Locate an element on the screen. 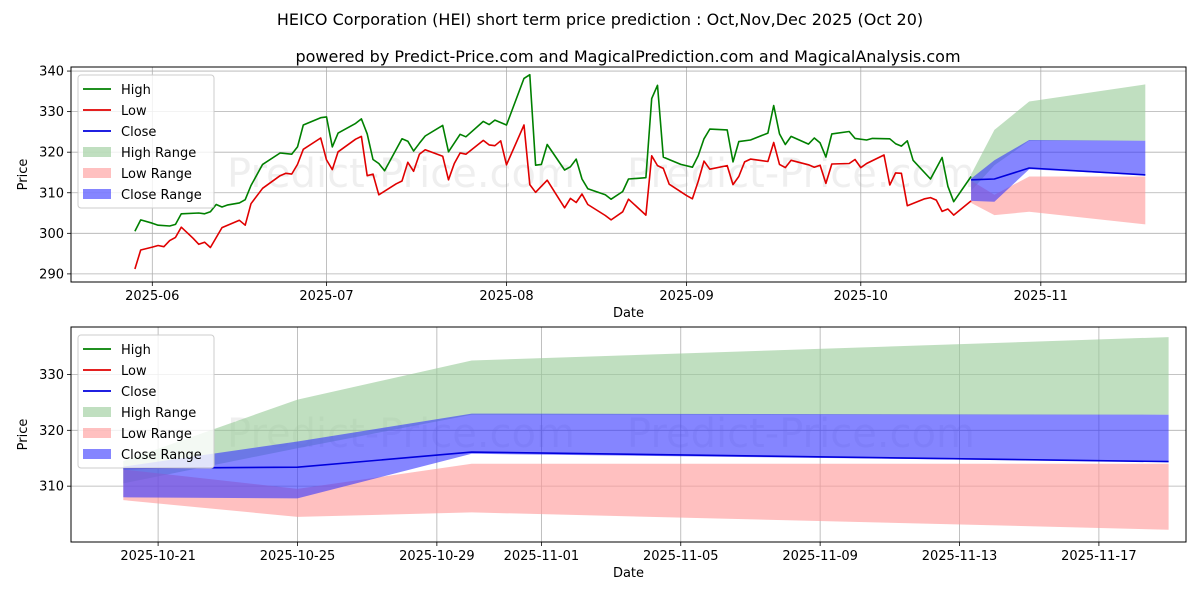  x-tick-label: 2025-11 is located at coordinates (1041, 296).